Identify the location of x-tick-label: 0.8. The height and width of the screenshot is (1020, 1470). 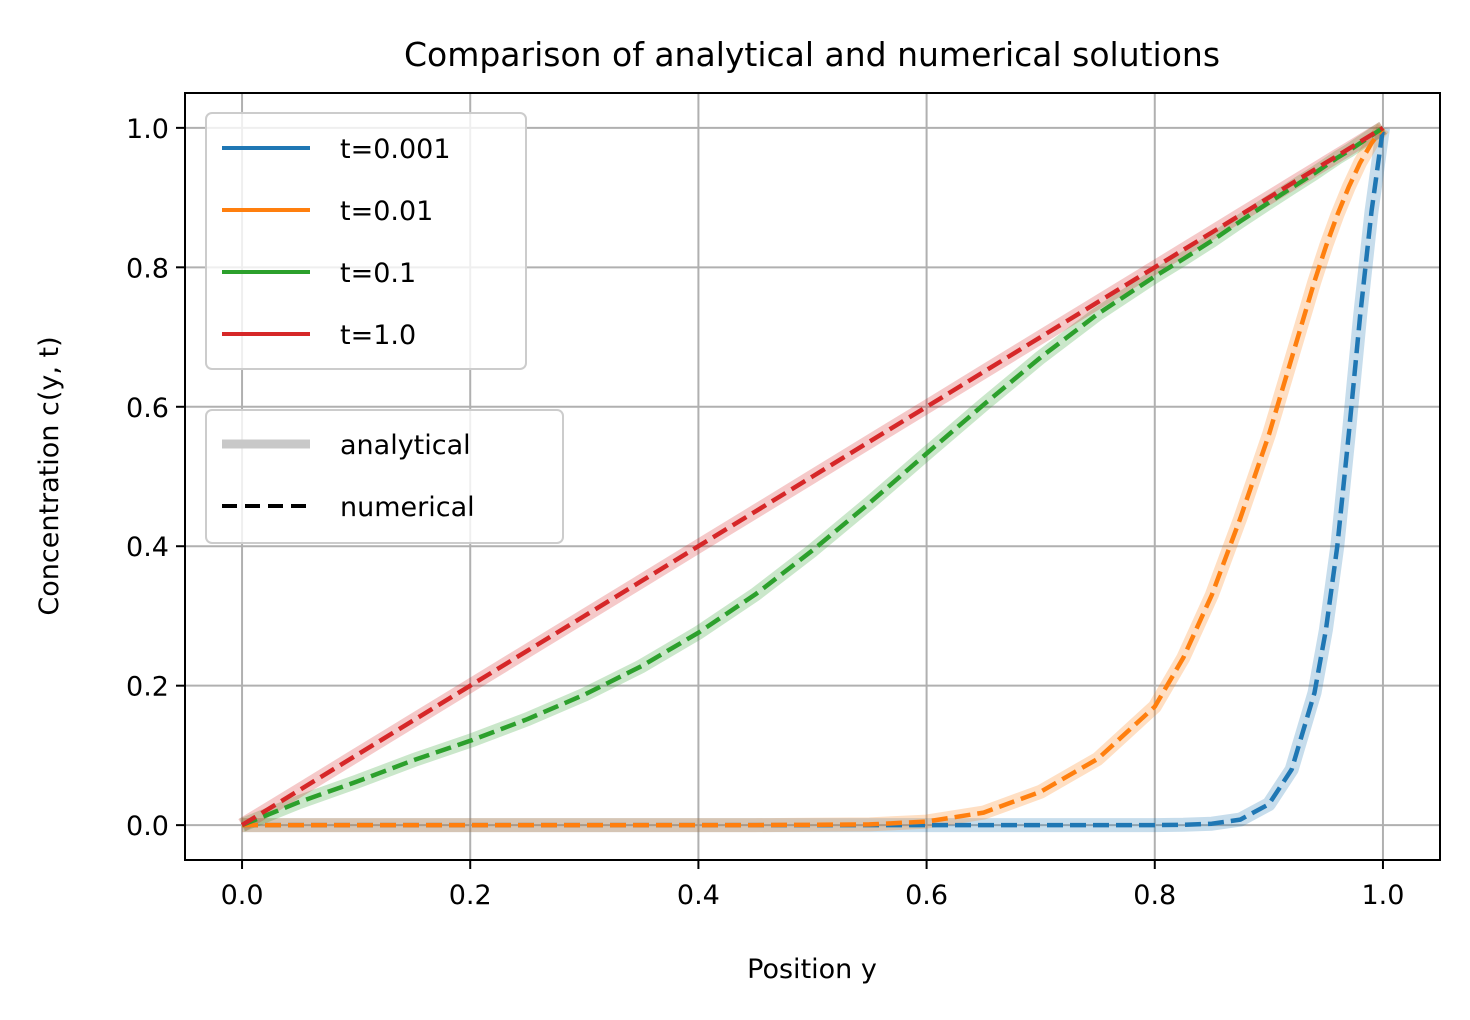
(1154, 895).